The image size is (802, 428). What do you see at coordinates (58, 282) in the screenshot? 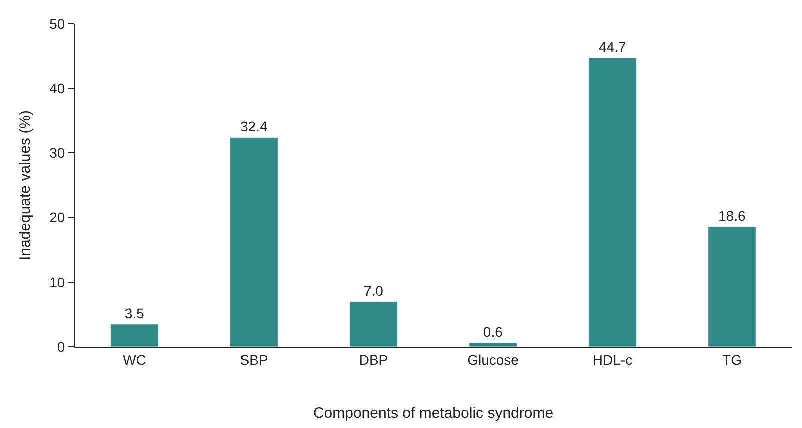
I see `y-tick-label: 10` at bounding box center [58, 282].